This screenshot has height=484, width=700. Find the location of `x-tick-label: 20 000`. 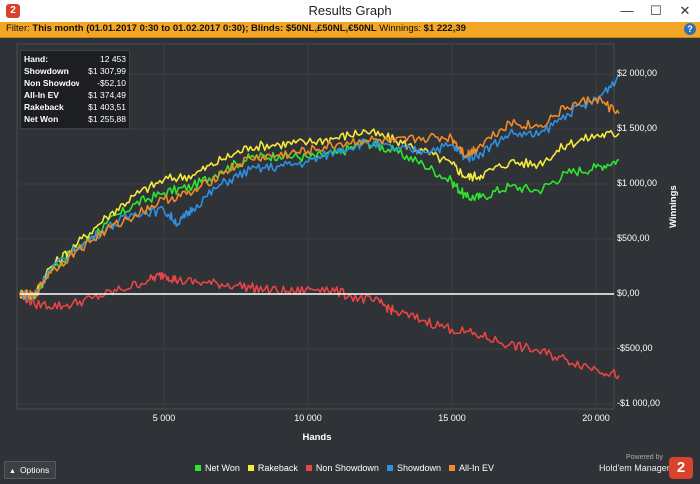

x-tick-label: 20 000 is located at coordinates (596, 418).